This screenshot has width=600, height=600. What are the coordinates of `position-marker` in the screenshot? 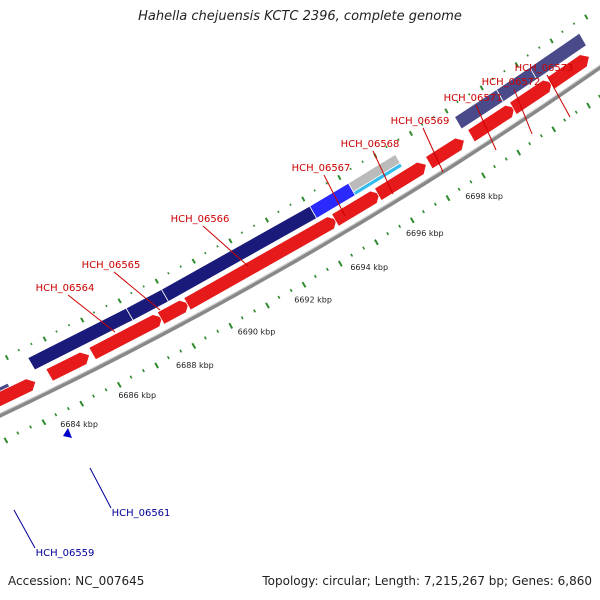 It's located at (67, 433).